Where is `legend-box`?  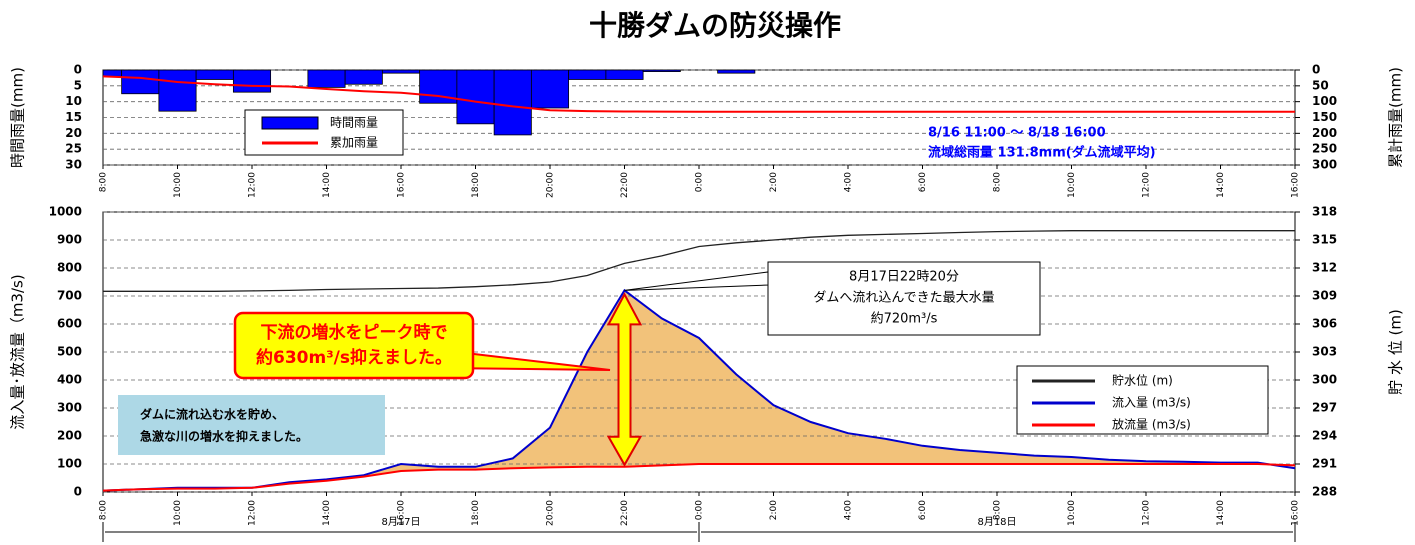
legend-box is located at coordinates (1142, 400).